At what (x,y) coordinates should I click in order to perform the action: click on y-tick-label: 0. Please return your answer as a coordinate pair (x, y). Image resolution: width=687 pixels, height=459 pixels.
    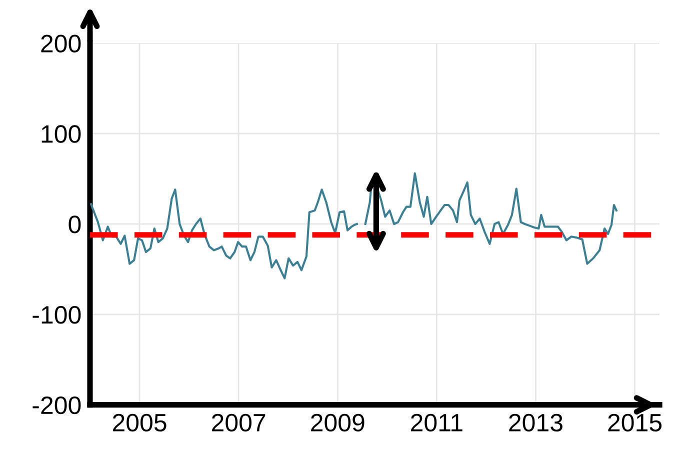
    Looking at the image, I should click on (74, 225).